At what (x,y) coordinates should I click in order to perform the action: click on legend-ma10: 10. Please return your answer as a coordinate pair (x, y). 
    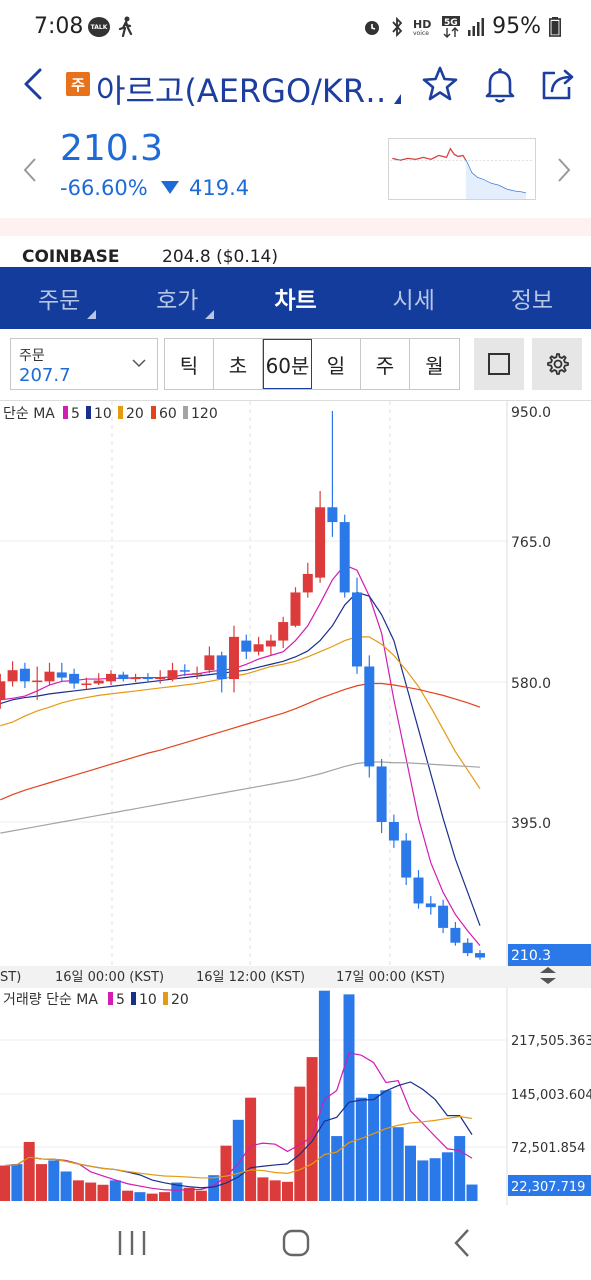
    Looking at the image, I should click on (103, 414).